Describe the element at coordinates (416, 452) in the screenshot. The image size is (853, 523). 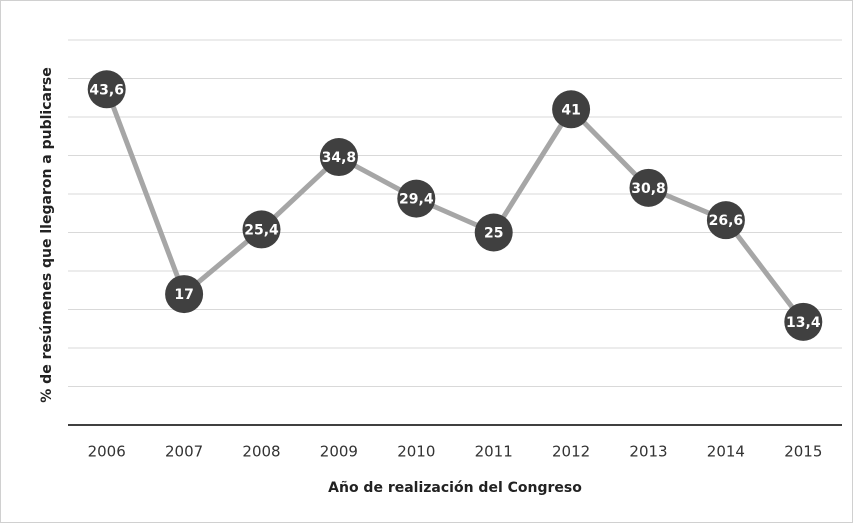
I see `x-tick-label: 2010` at that location.